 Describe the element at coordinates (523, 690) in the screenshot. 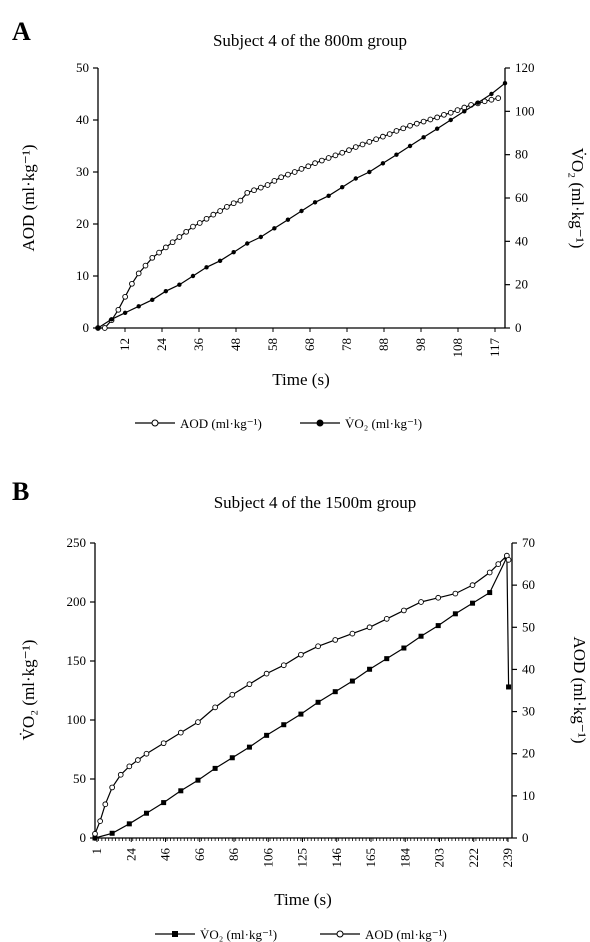

I see `y-ticks-right-b: 0 10 20 30 40 50 60 70` at that location.